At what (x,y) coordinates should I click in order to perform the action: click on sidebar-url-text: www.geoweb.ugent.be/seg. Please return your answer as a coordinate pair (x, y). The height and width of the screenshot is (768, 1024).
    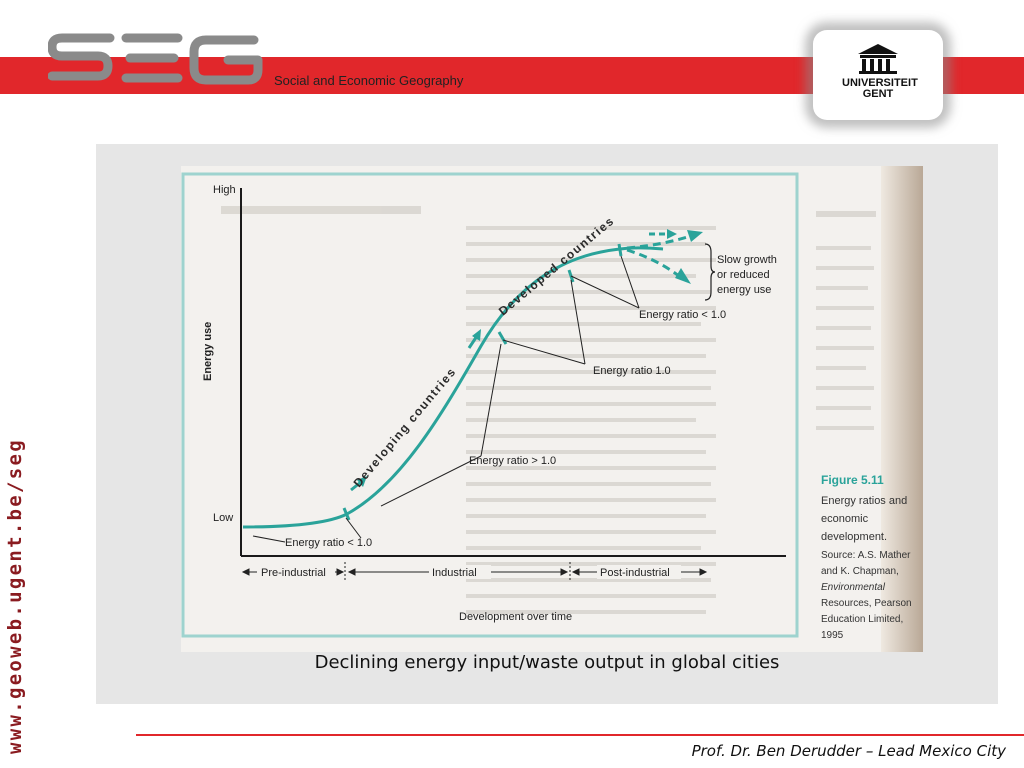
    Looking at the image, I should click on (15, 596).